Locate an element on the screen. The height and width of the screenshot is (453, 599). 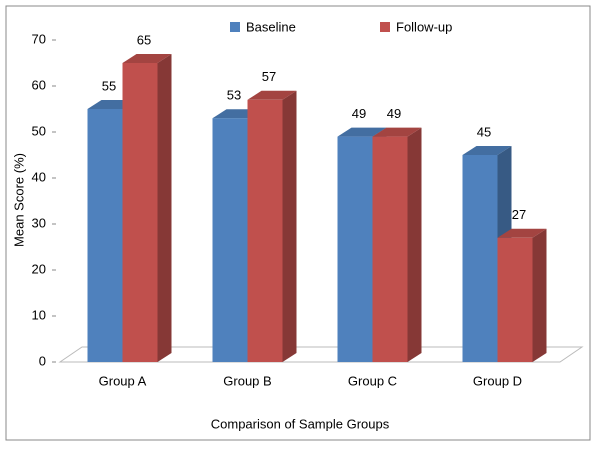
y-axis-title: Mean Score (%) is located at coordinates (18, 200).